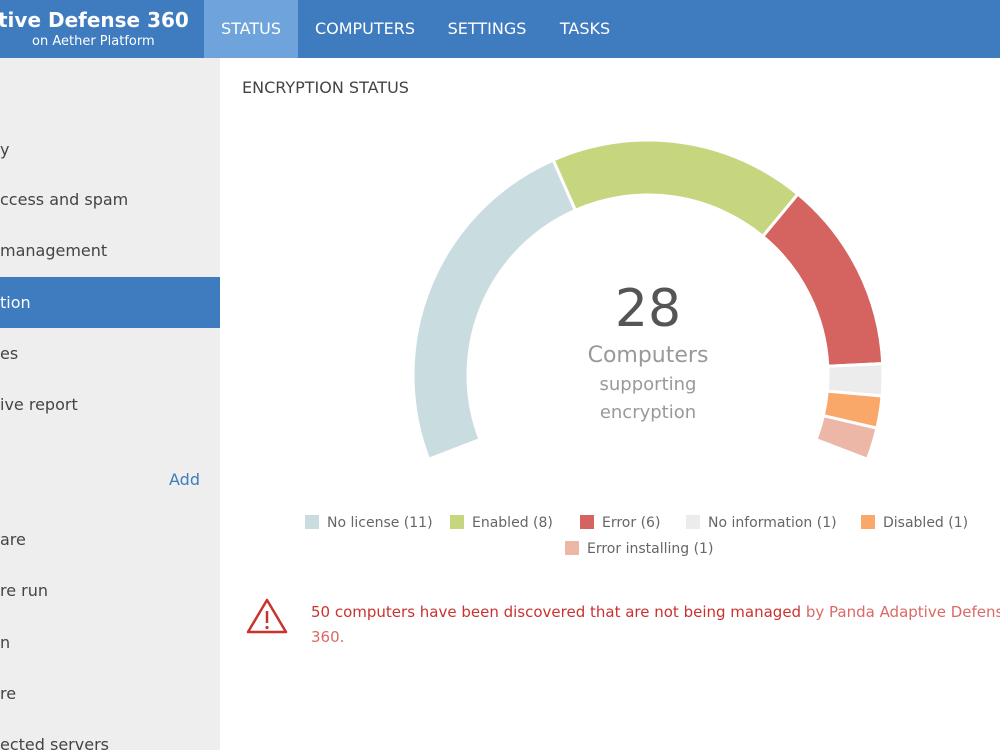 The width and height of the screenshot is (1000, 750). Describe the element at coordinates (267, 616) in the screenshot. I see `warning-icon` at that location.